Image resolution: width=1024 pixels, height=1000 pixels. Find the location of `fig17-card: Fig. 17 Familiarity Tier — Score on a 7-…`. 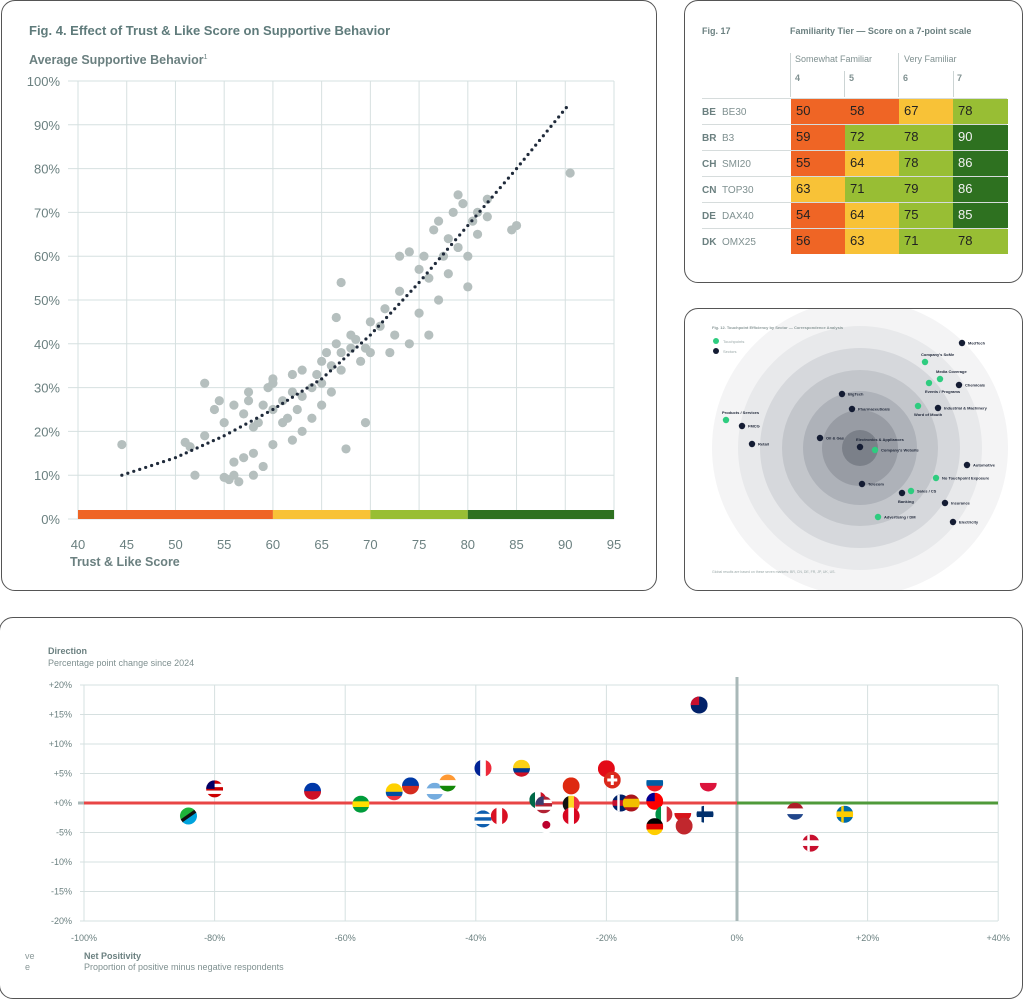

fig17-card: Fig. 17 Familiarity Tier — Score on a 7-… is located at coordinates (853, 141).